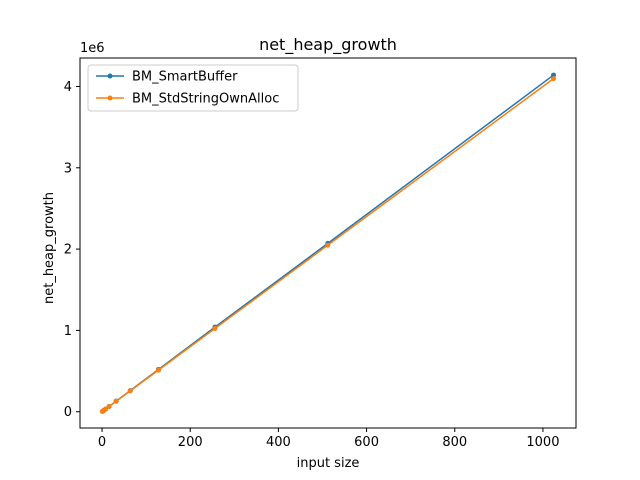  What do you see at coordinates (49, 248) in the screenshot?
I see `y-axis-label: net_heap_growth` at bounding box center [49, 248].